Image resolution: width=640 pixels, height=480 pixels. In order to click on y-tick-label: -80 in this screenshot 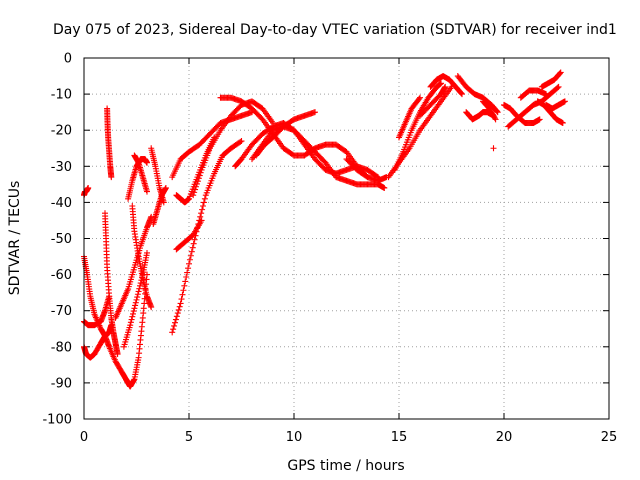, I will do `click(61, 347)`.